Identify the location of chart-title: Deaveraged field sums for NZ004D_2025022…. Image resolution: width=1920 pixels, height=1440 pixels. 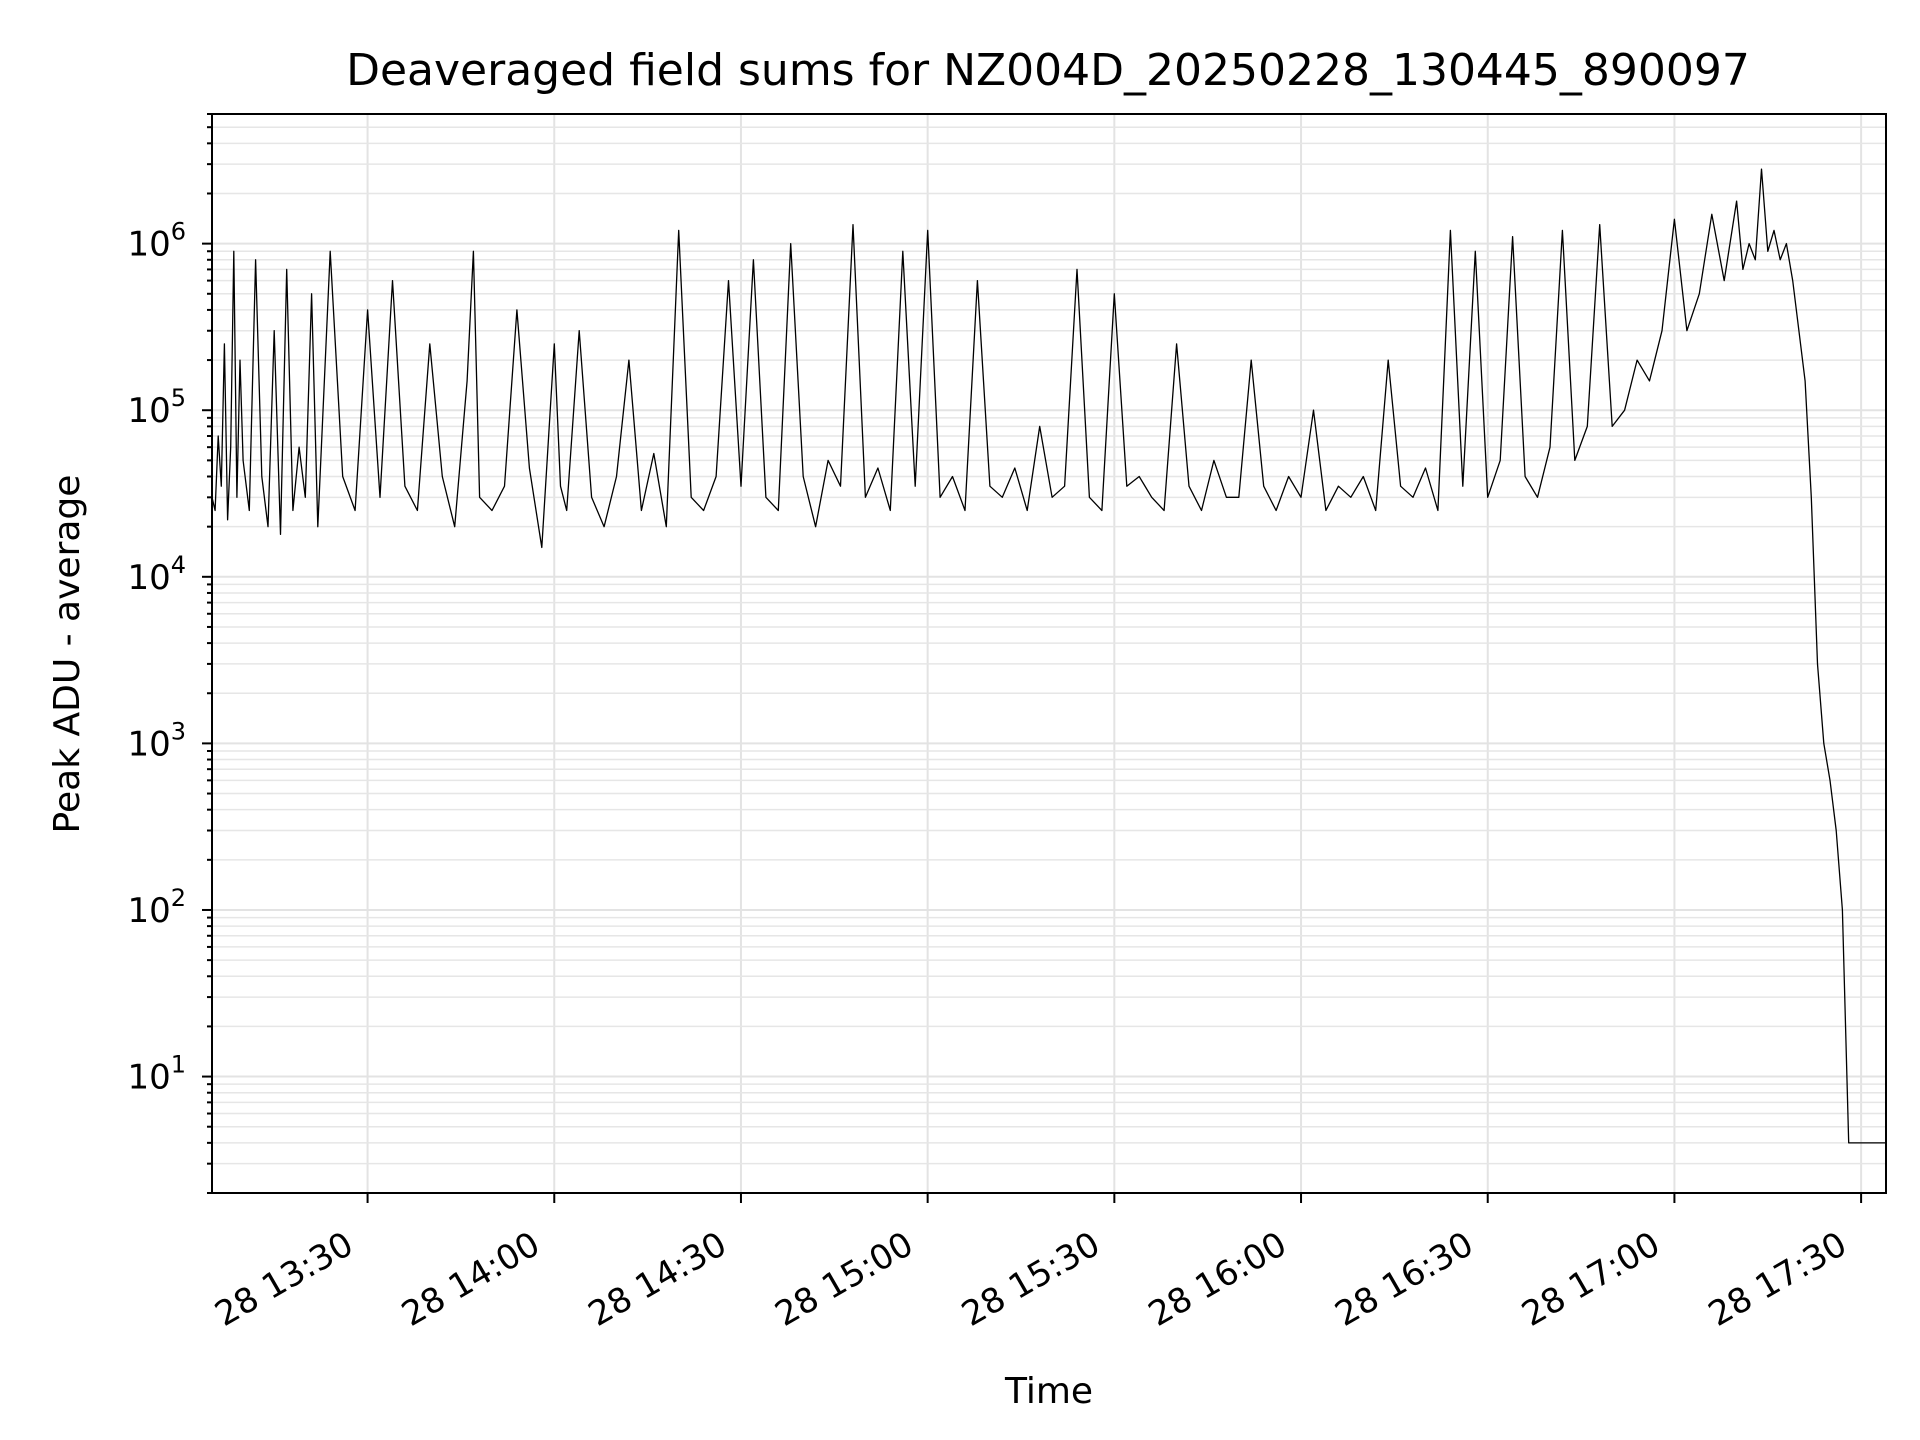
(1048, 70).